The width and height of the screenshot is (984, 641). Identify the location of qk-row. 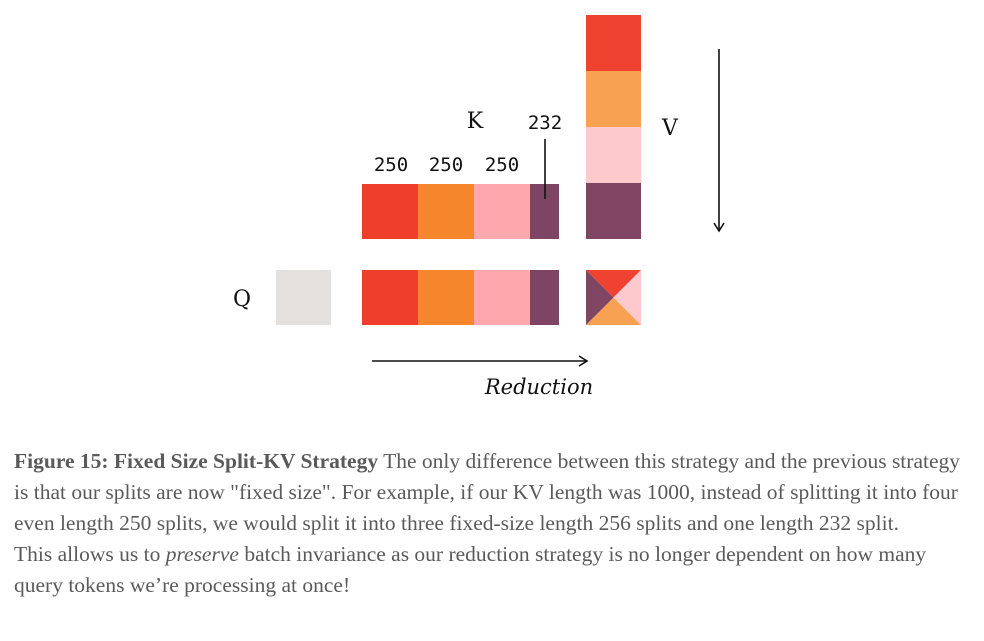
(417, 297).